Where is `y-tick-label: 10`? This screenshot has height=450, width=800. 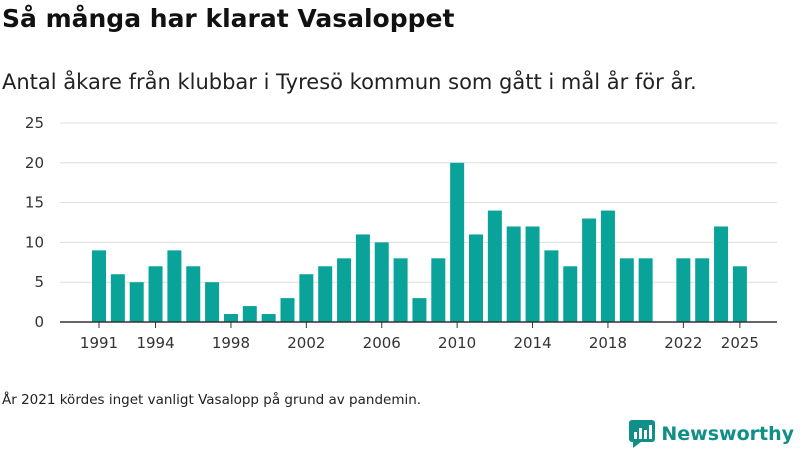 y-tick-label: 10 is located at coordinates (34, 242).